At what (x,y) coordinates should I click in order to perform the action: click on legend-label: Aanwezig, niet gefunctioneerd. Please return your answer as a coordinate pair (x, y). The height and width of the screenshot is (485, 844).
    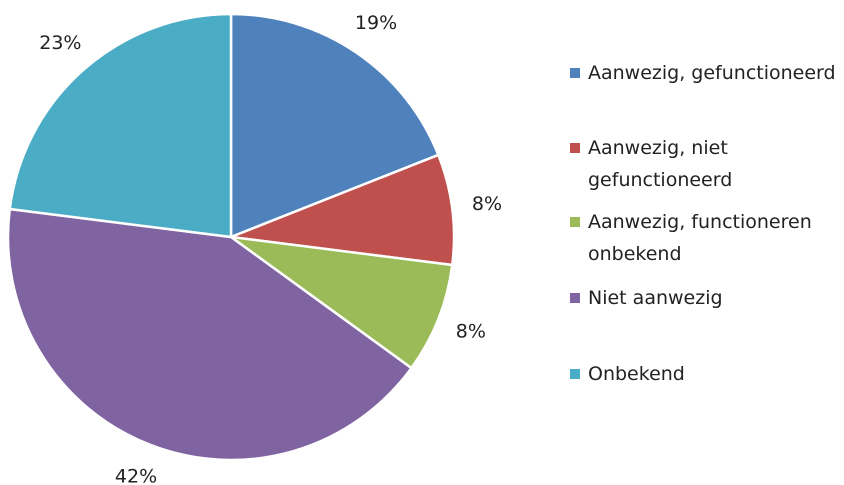
    Looking at the image, I should click on (660, 164).